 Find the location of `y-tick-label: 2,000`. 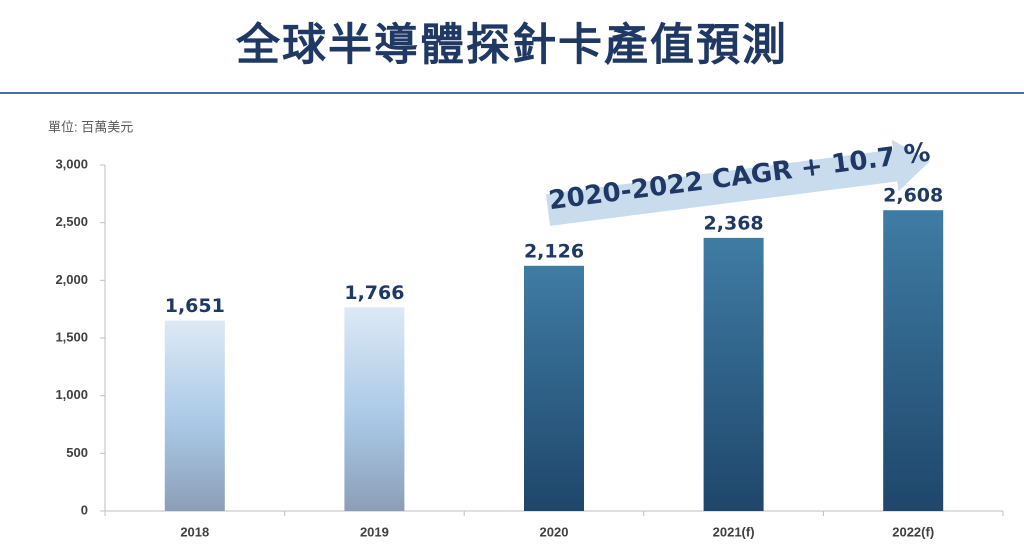

y-tick-label: 2,000 is located at coordinates (71, 279).